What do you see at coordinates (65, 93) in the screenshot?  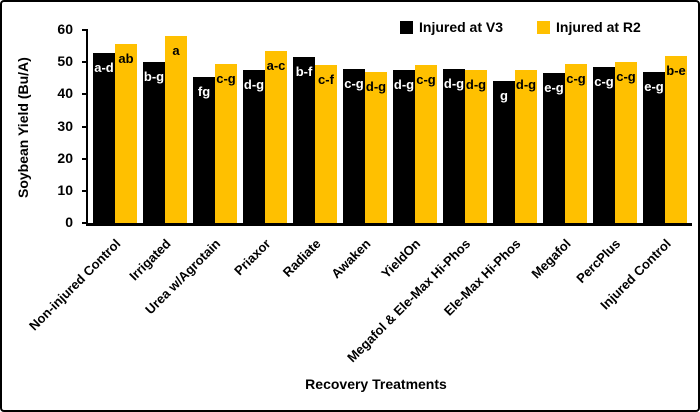 I see `y-tick-label: 40` at bounding box center [65, 93].